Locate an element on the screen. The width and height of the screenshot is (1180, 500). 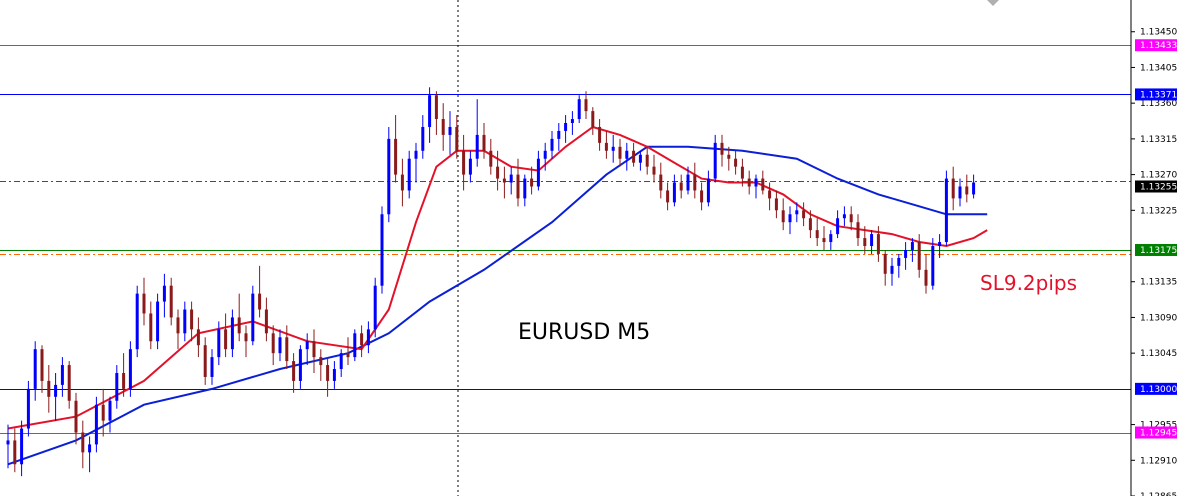
chart-shift-marker is located at coordinates (993, 3).